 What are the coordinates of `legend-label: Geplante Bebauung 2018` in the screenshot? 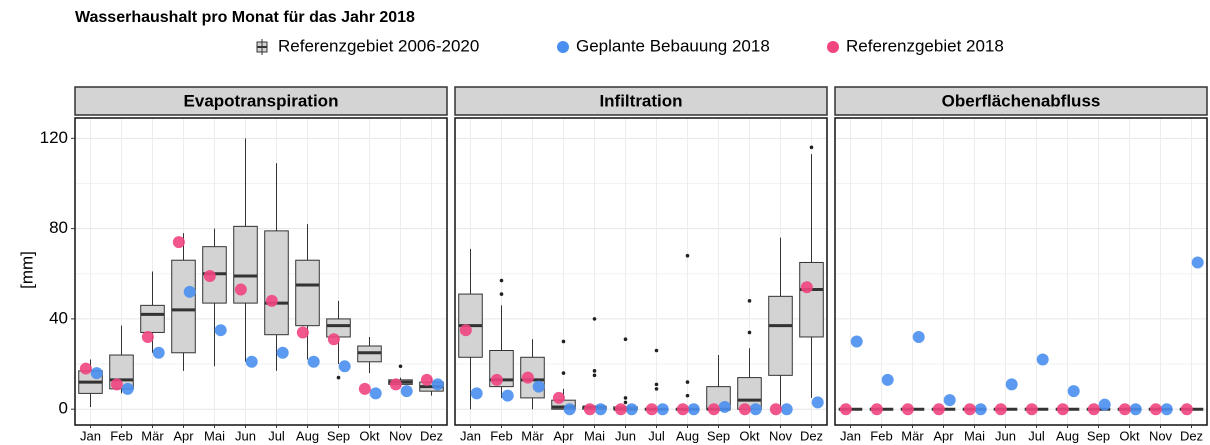 It's located at (673, 45).